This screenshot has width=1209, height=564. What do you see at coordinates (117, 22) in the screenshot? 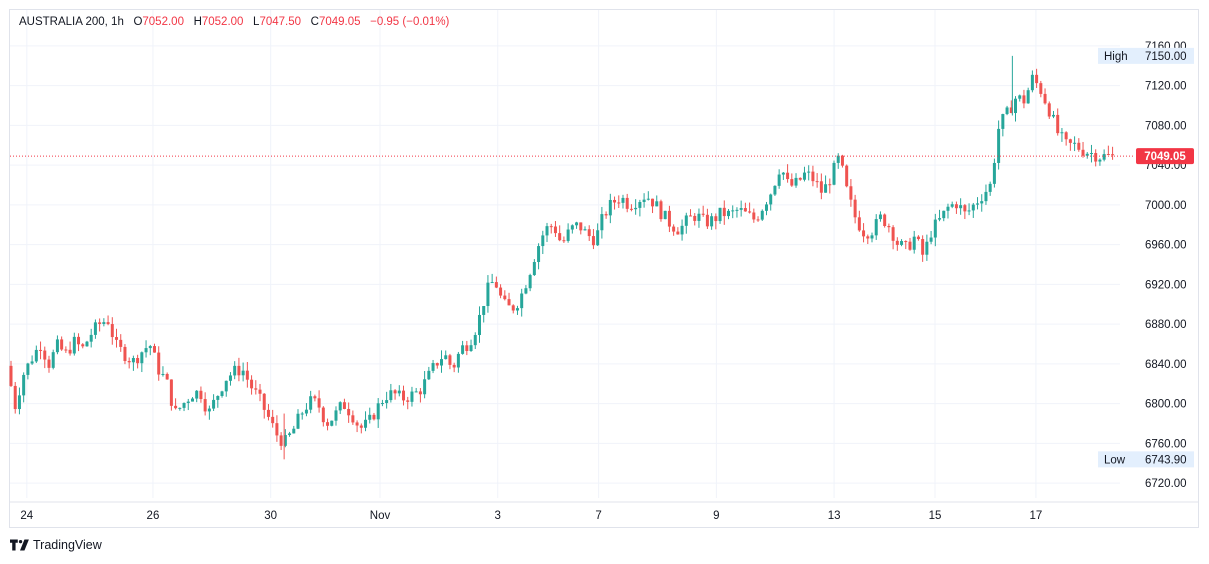
I see `interval-label: 1h` at bounding box center [117, 22].